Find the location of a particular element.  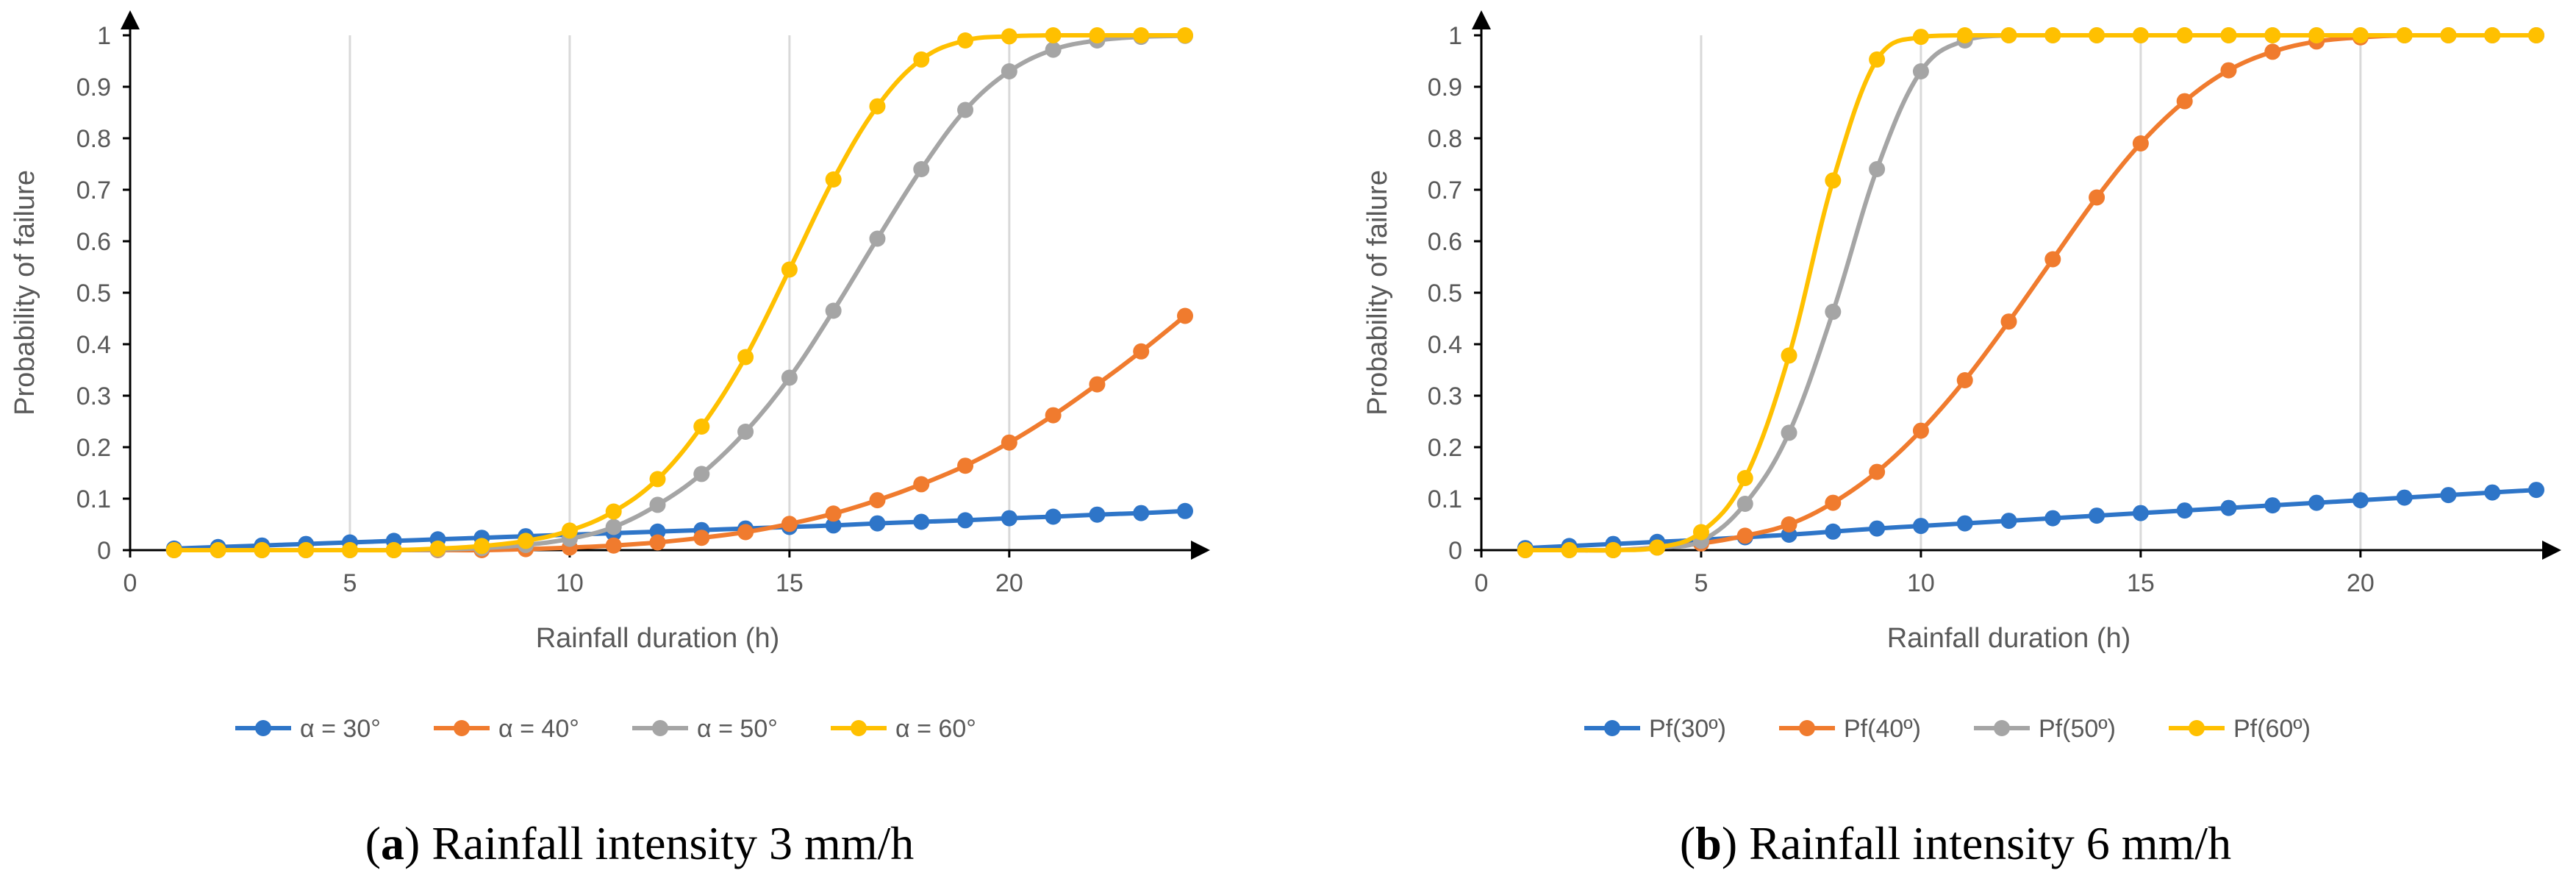

y-tick-label: 0.5 is located at coordinates (1445, 293).